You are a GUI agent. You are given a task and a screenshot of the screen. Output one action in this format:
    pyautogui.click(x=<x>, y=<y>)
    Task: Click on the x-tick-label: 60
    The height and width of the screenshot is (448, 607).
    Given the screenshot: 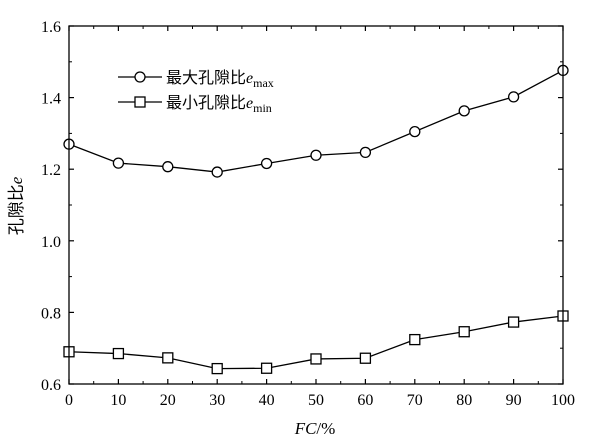 What is the action you would take?
    pyautogui.click(x=365, y=400)
    